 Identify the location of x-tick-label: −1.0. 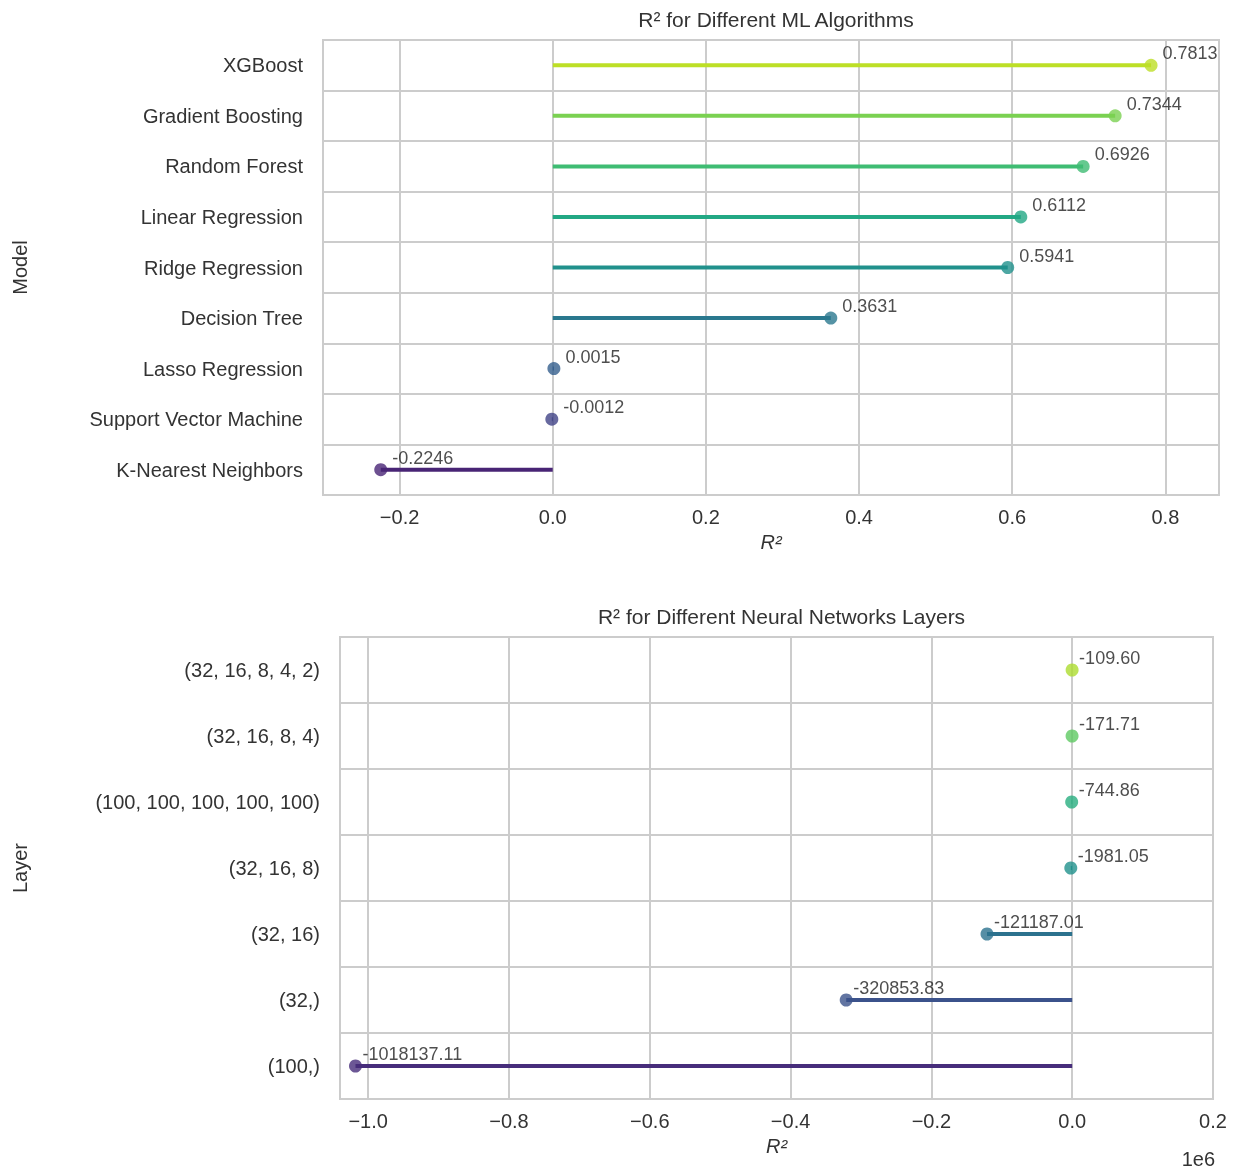
(368, 1121).